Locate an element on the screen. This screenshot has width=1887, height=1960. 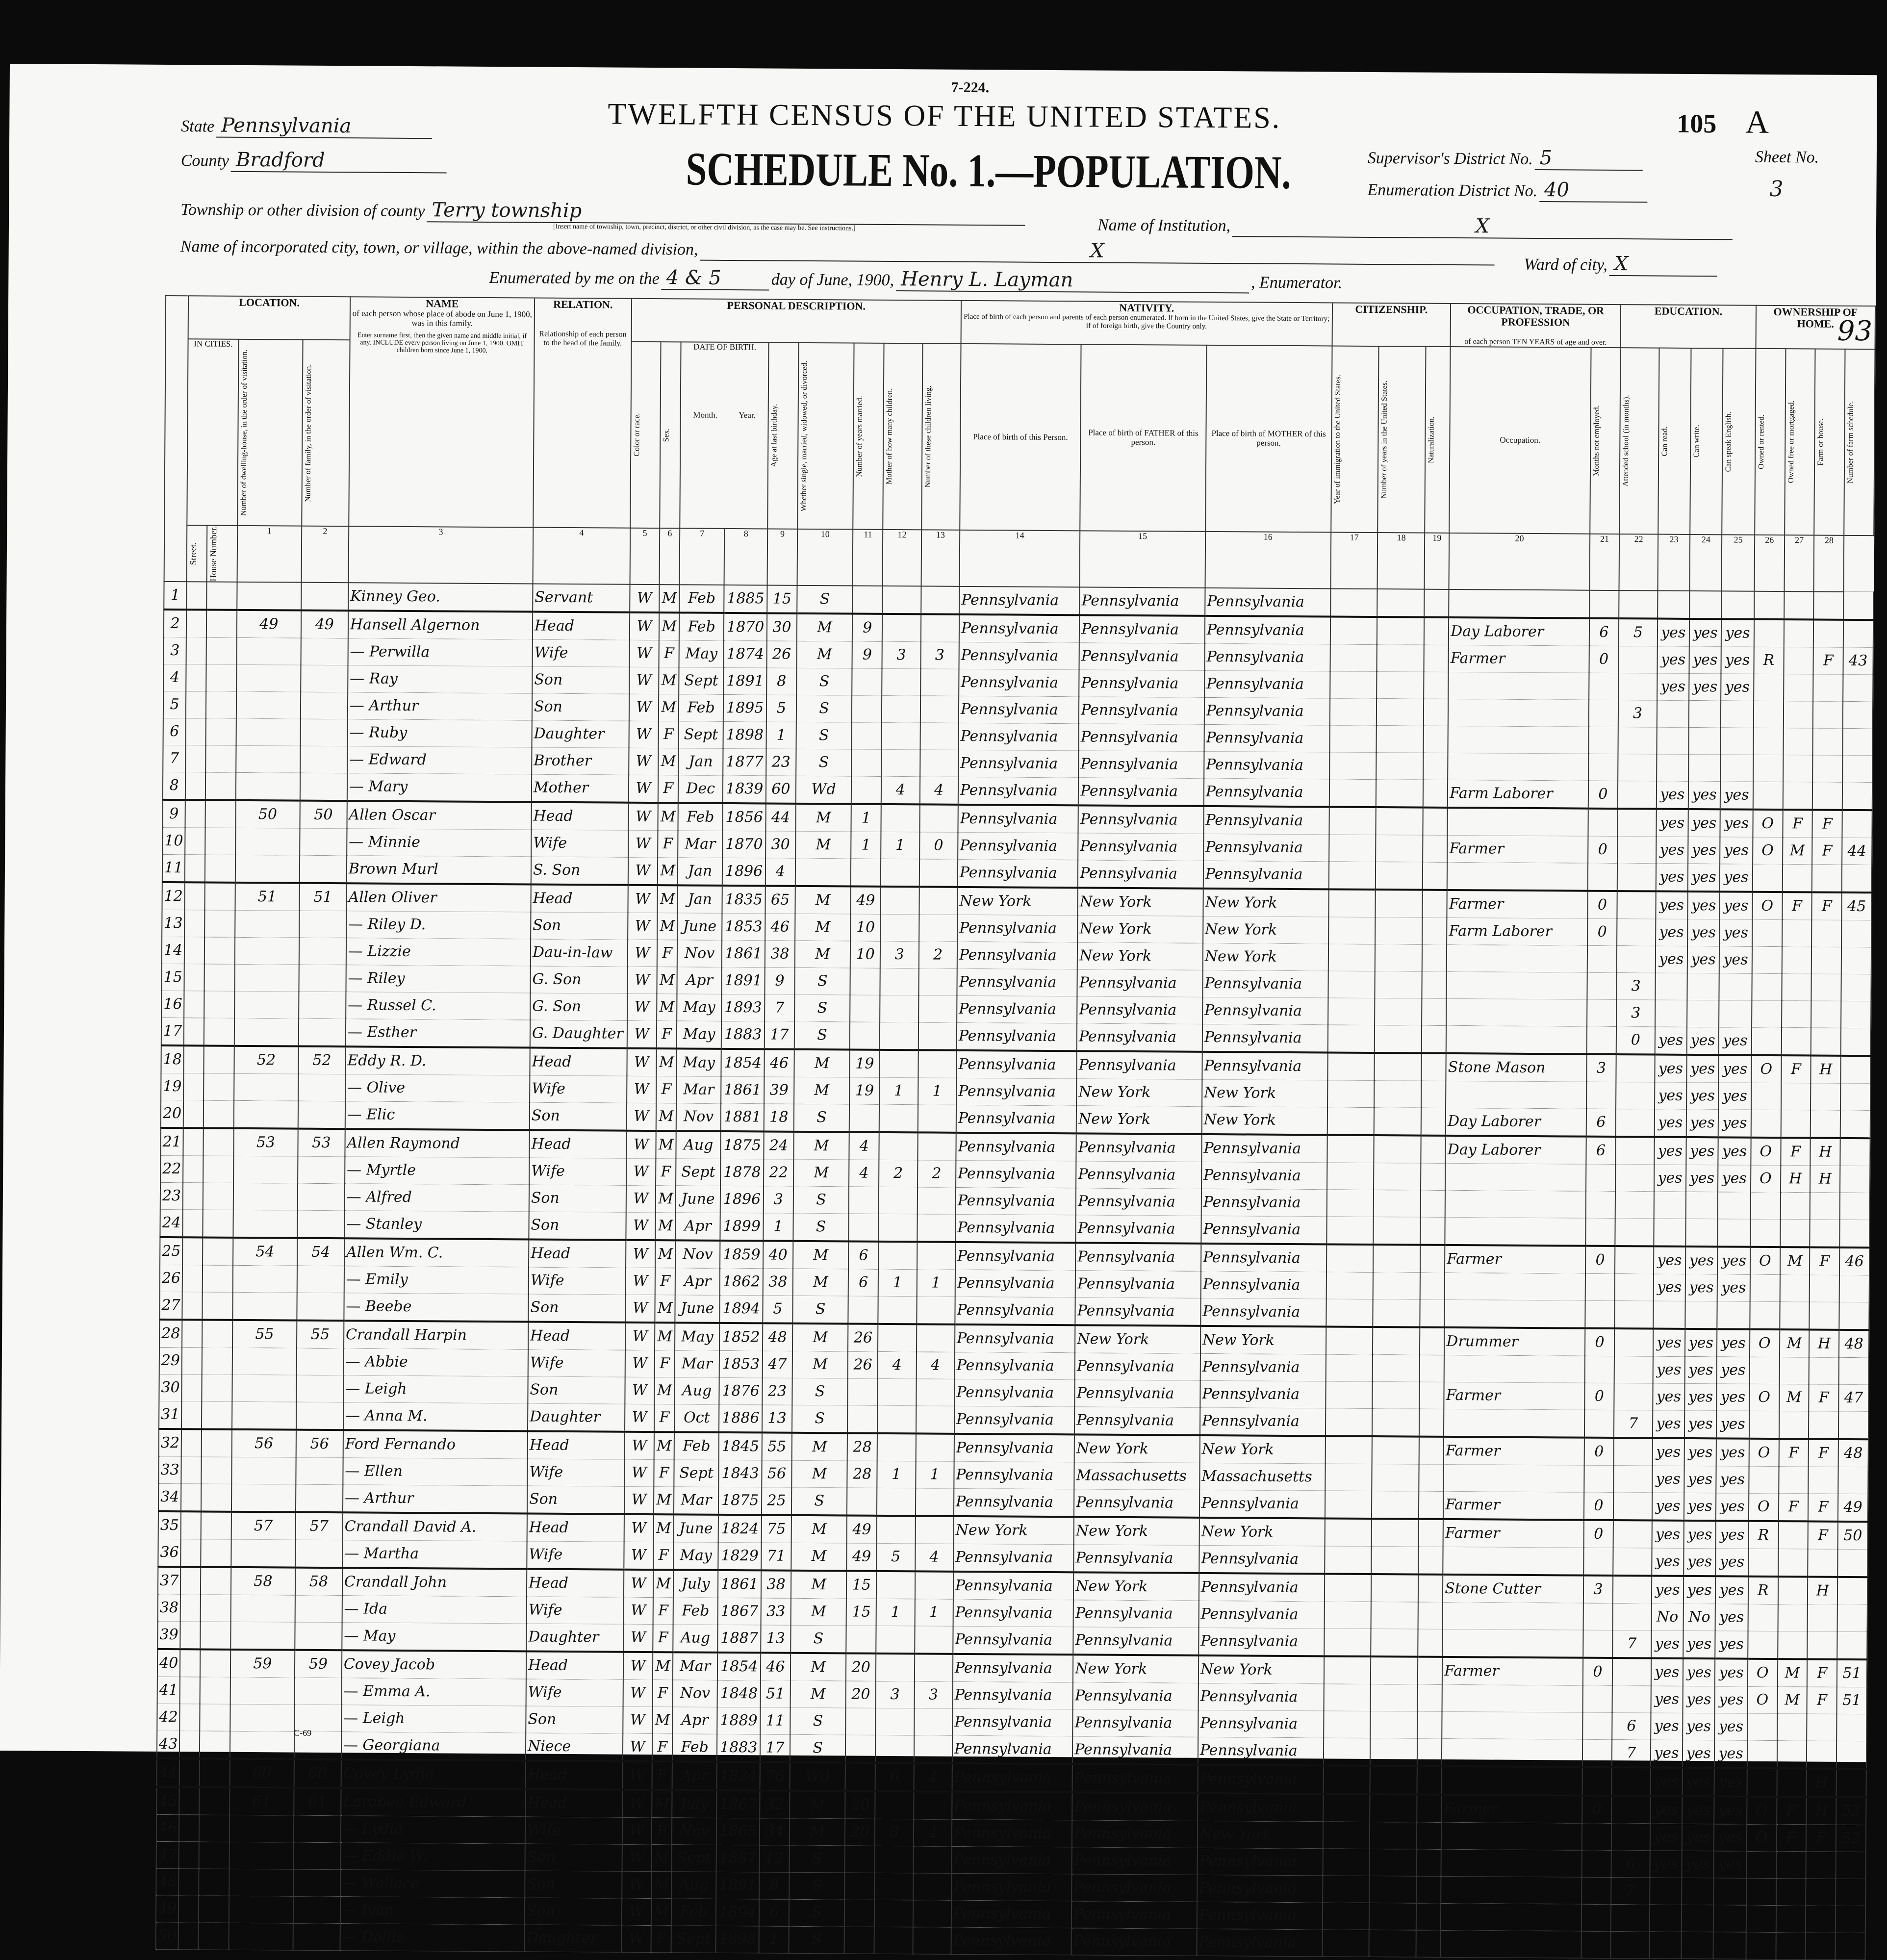
mother-birthplace: New York is located at coordinates (1261, 1669).